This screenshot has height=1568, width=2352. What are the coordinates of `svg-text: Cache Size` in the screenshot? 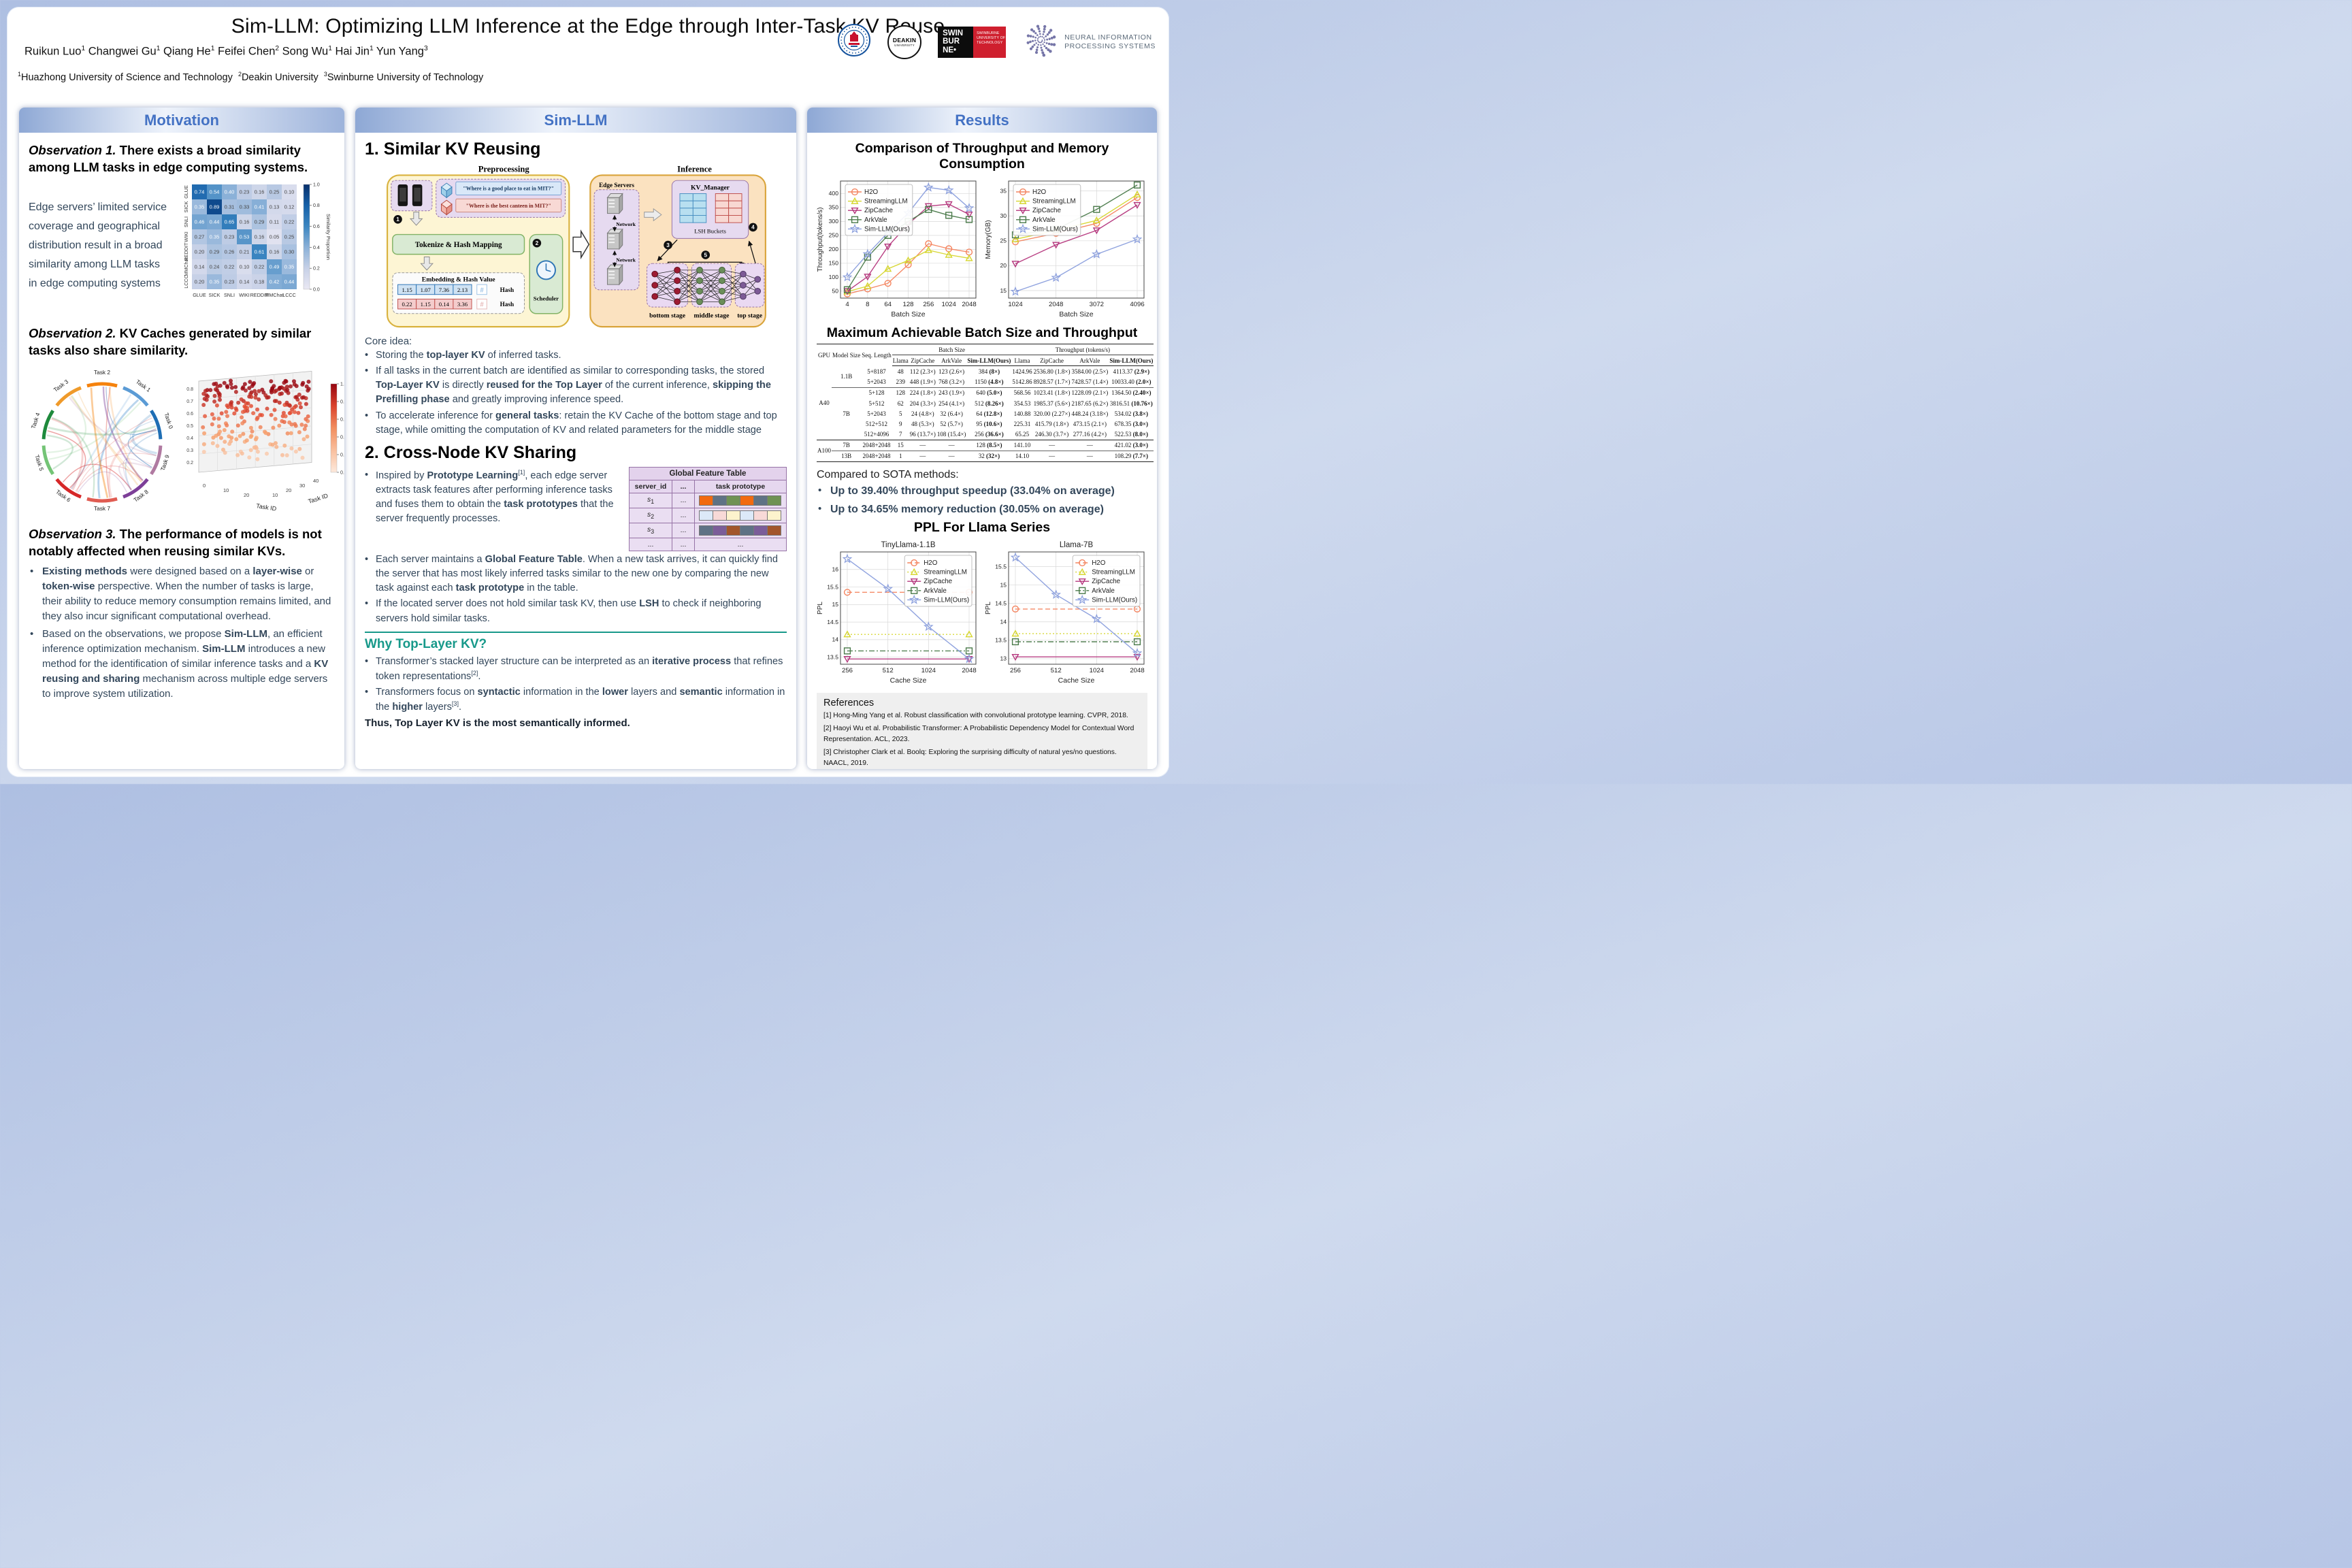 It's located at (1076, 680).